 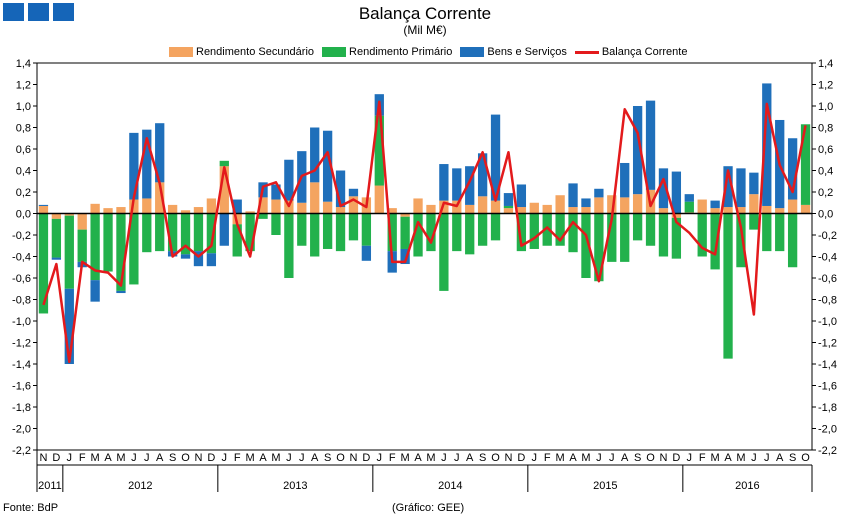 I want to click on y-tick-label-right: -2,2, so click(x=827, y=451).